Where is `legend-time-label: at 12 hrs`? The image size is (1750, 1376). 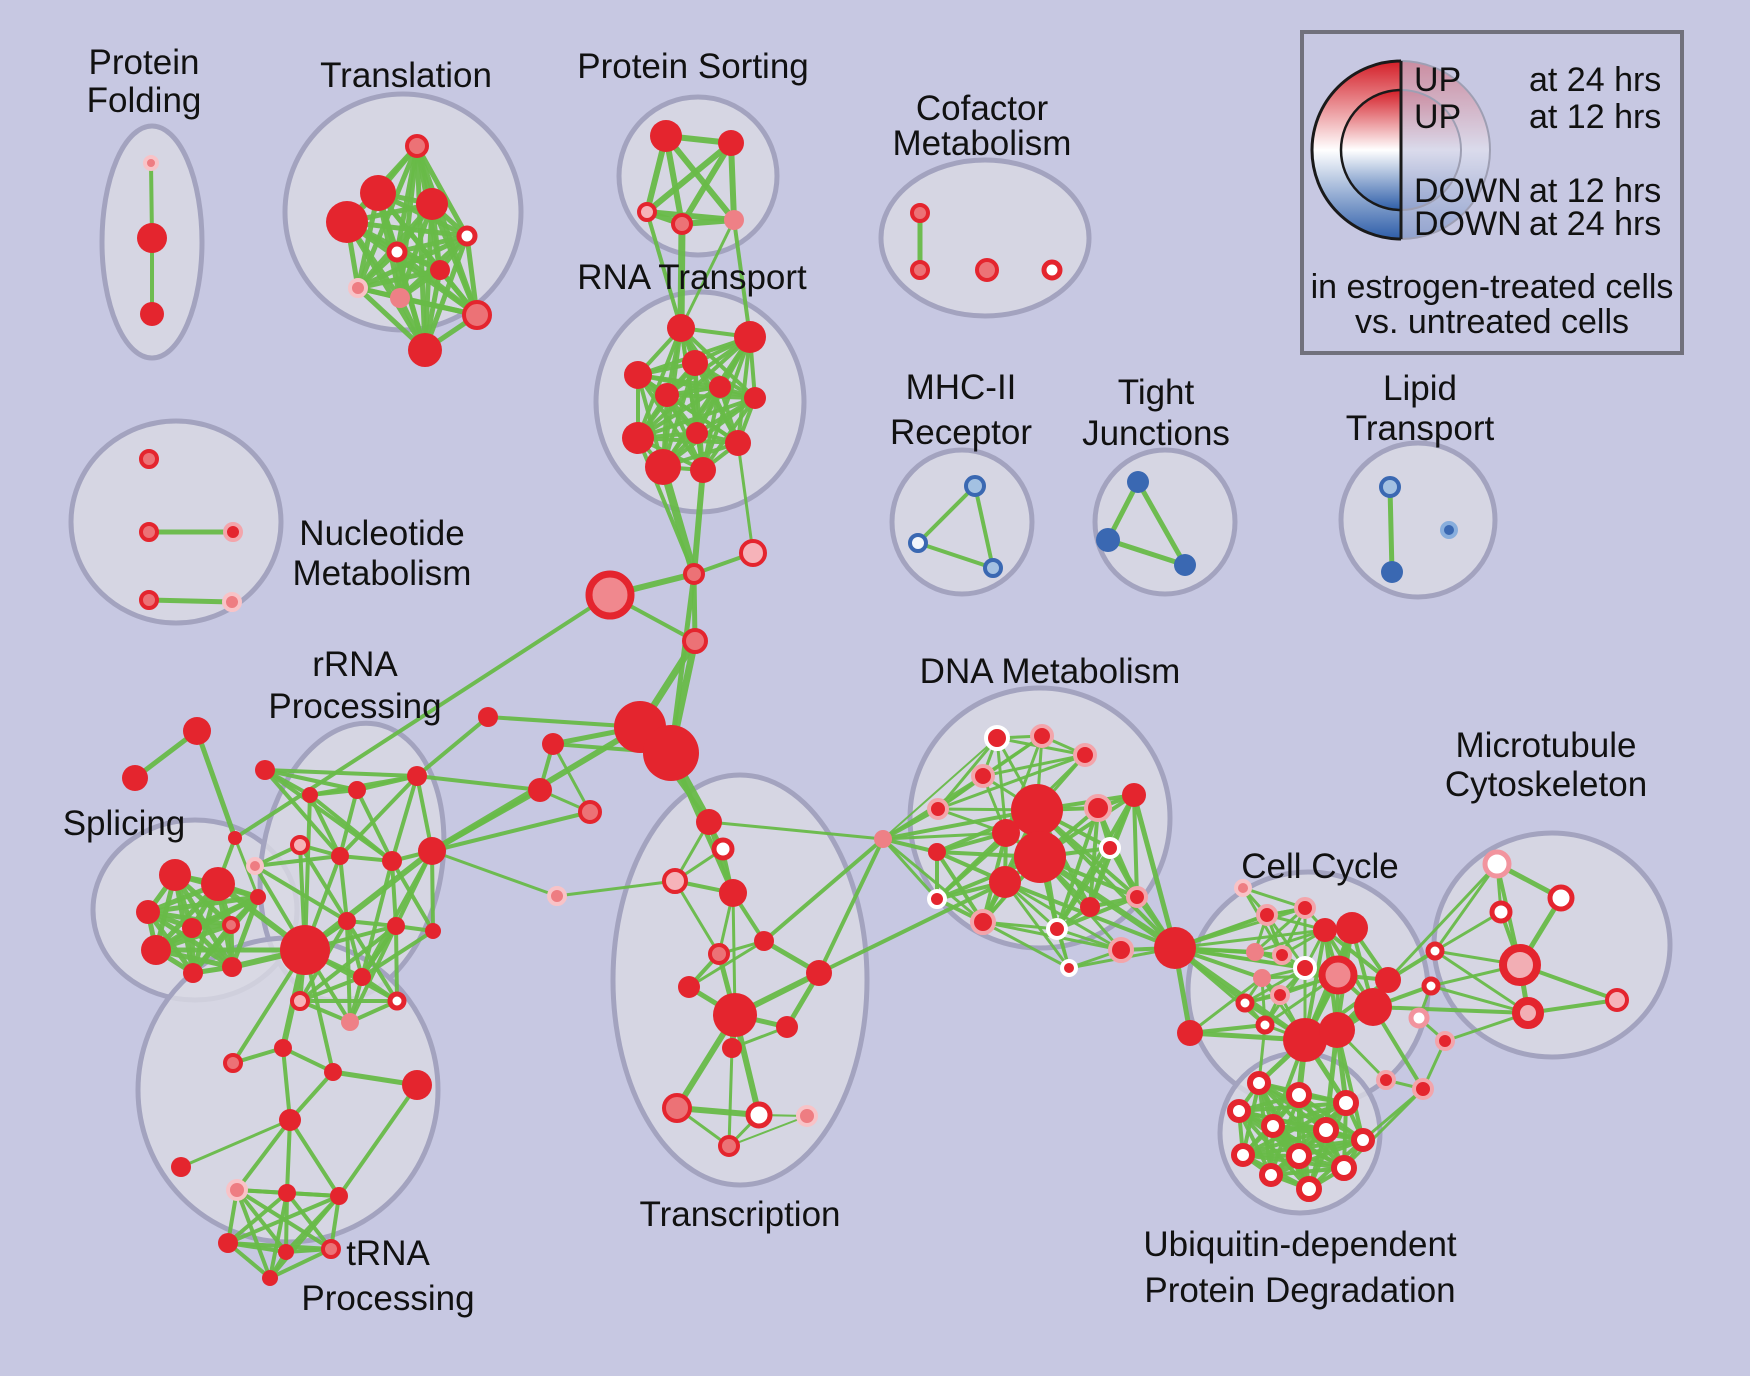 legend-time-label: at 12 hrs is located at coordinates (1595, 117).